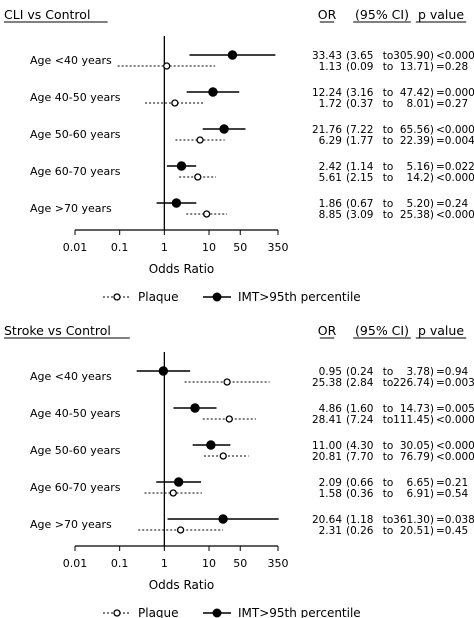  I want to click on imt-ci-high: 30.05), so click(417, 446).